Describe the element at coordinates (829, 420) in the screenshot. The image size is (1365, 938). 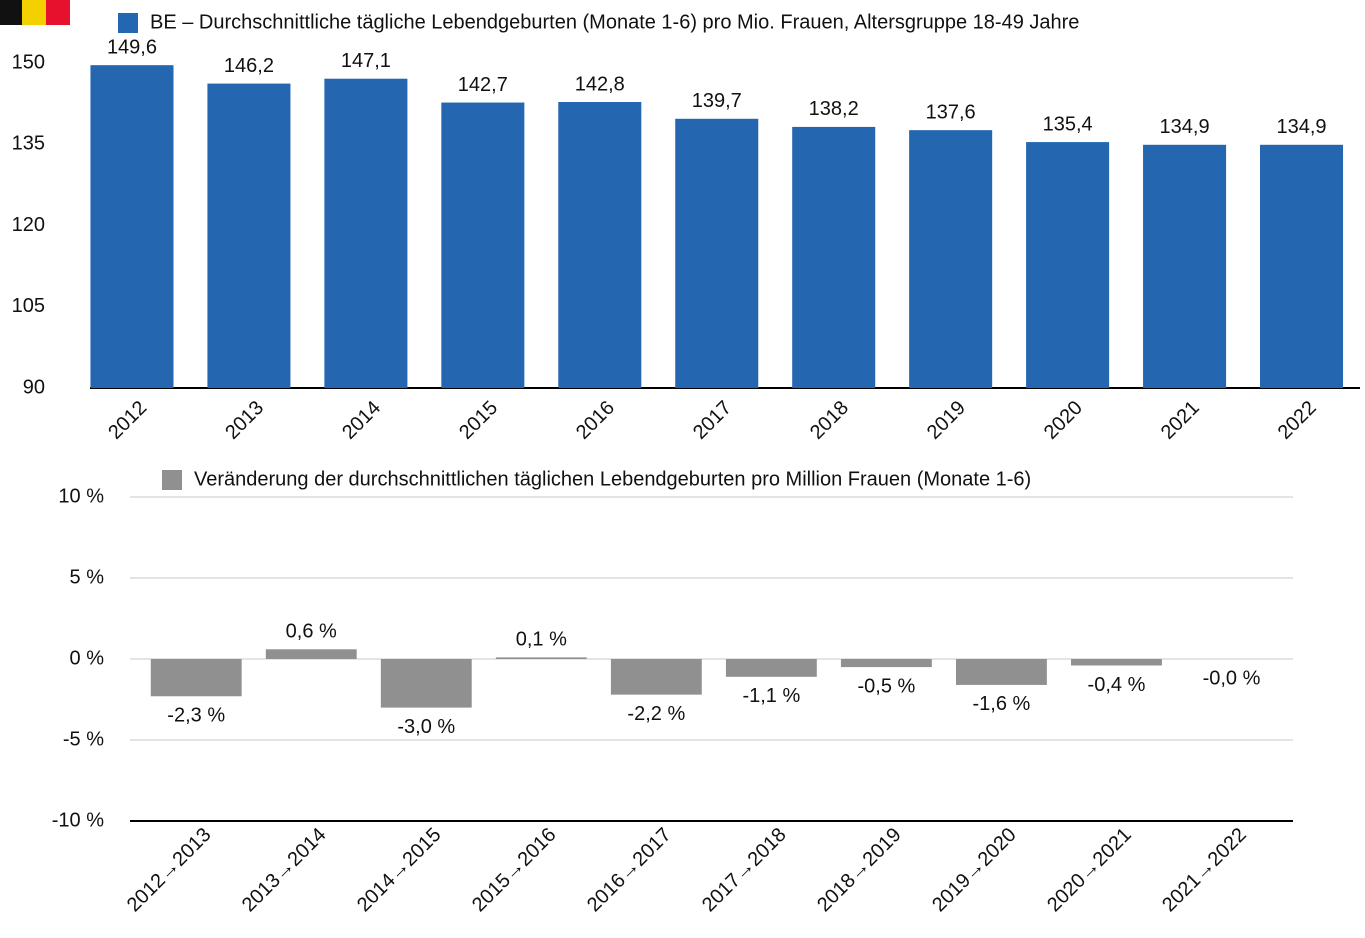
I see `x-tick-label: 2018` at that location.